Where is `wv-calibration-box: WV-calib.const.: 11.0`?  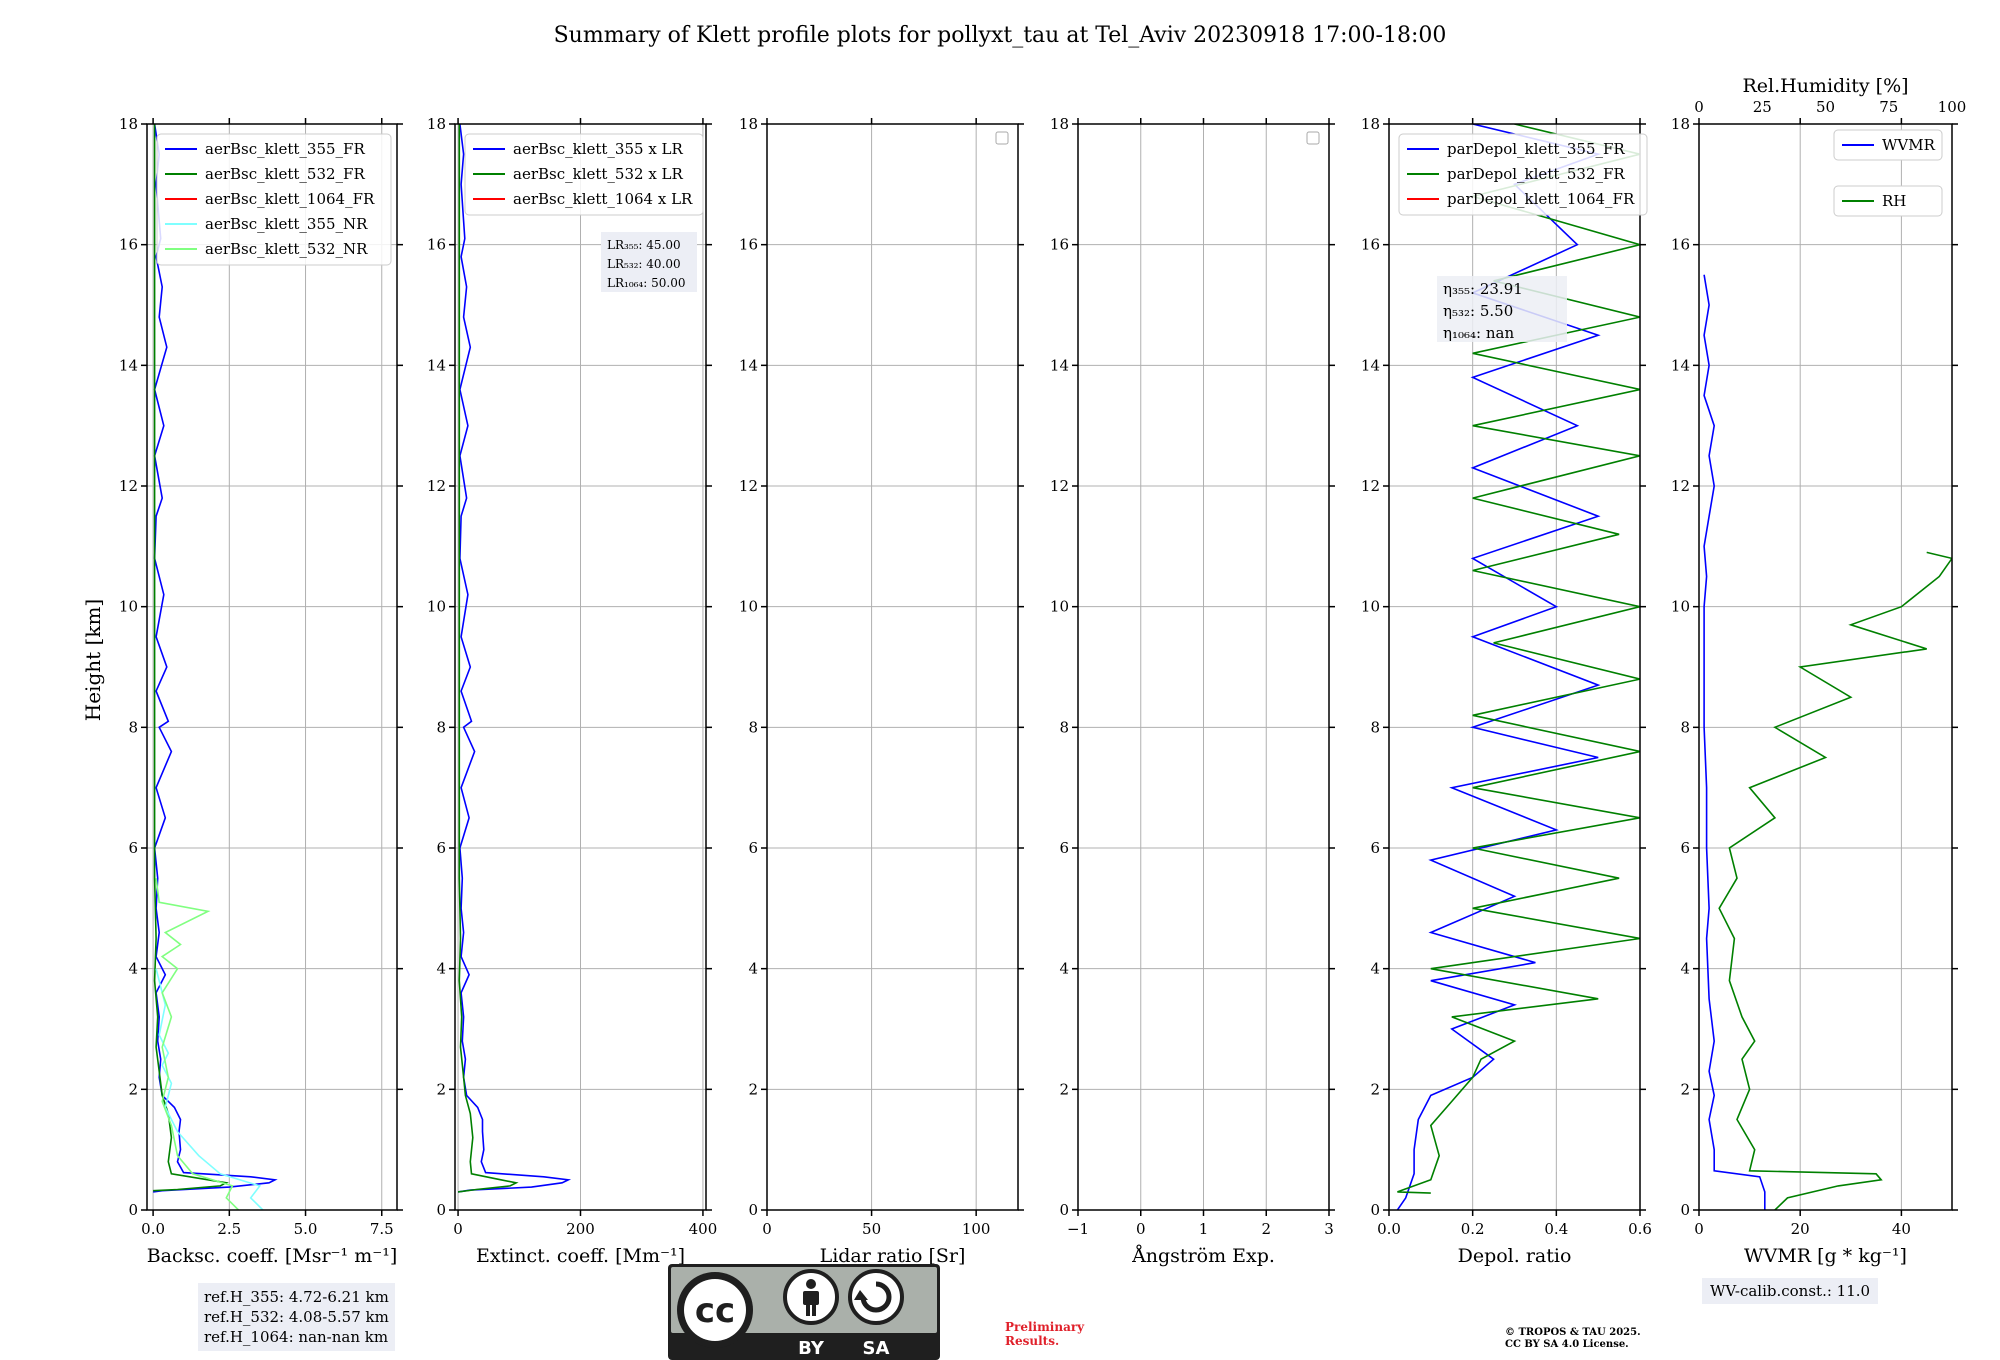 wv-calibration-box: WV-calib.const.: 11.0 is located at coordinates (1790, 1291).